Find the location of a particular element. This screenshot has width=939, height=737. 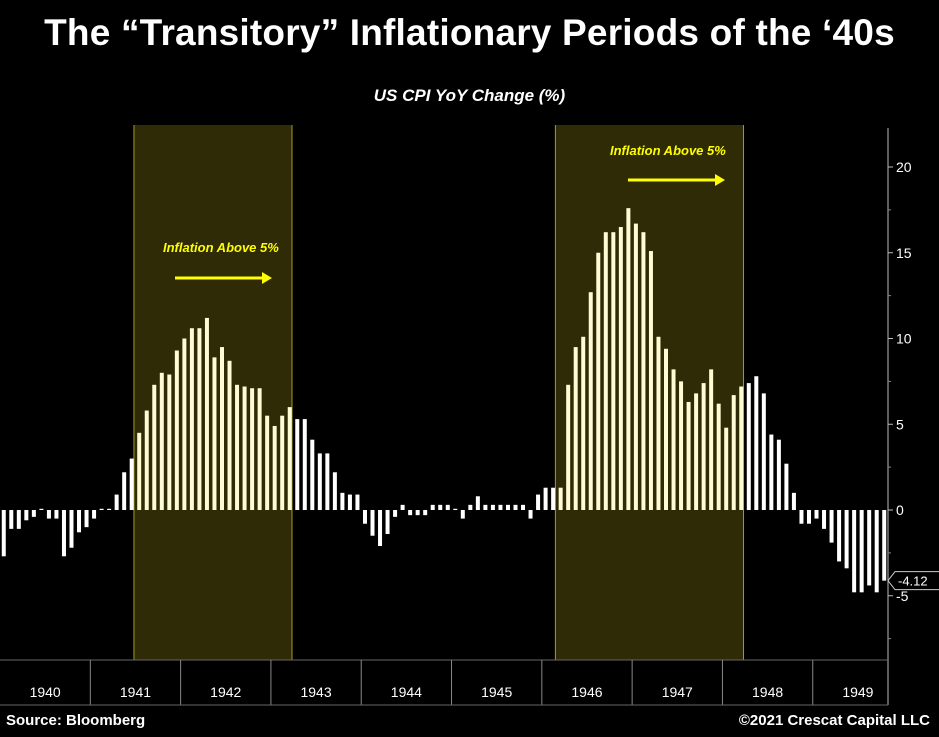

x-tick-label: 1947 is located at coordinates (677, 692).